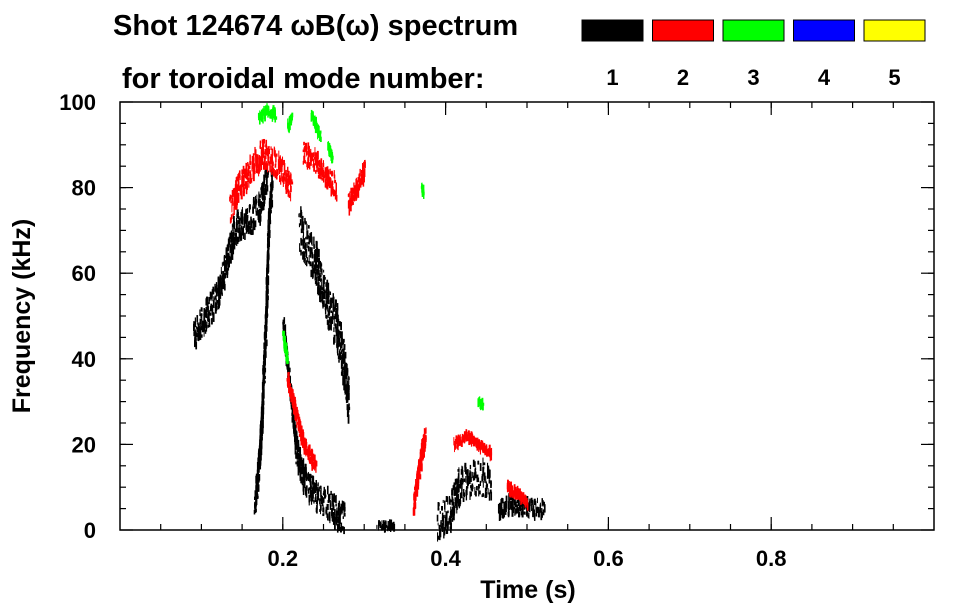 Image resolution: width=963 pixels, height=615 pixels. Describe the element at coordinates (90, 530) in the screenshot. I see `y-tick-label: 0` at that location.